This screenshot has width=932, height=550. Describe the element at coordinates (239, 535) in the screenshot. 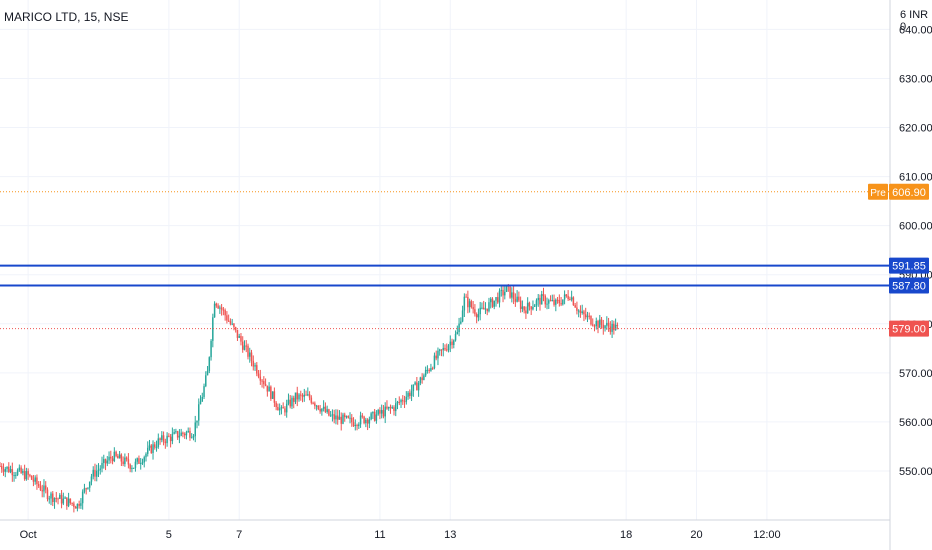

I see `x-tick-label: 7` at that location.